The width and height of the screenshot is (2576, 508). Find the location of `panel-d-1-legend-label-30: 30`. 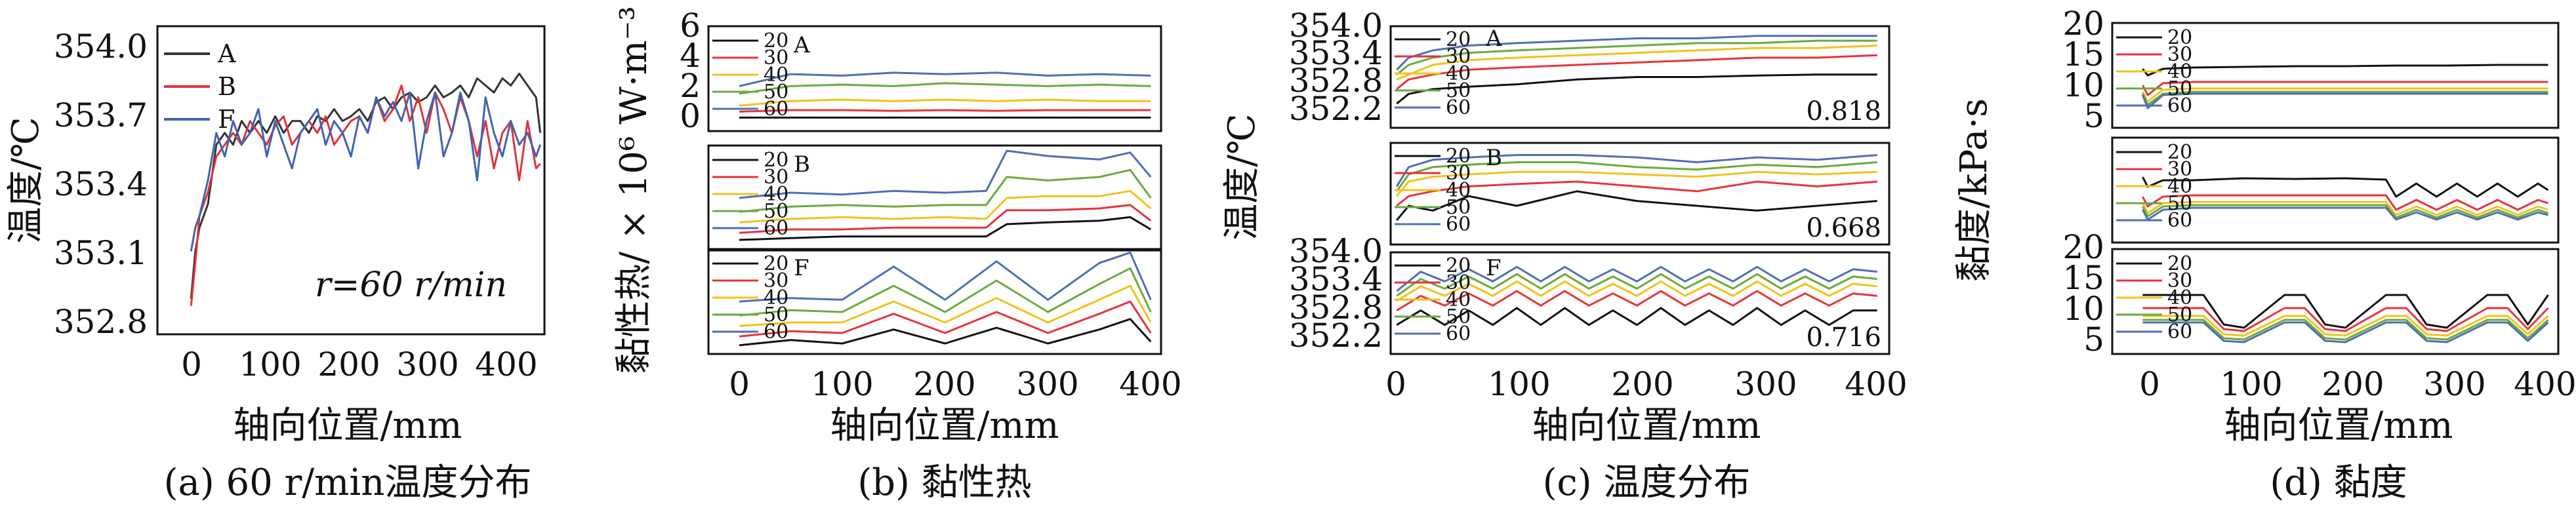

panel-d-1-legend-label-30: 30 is located at coordinates (2179, 54).